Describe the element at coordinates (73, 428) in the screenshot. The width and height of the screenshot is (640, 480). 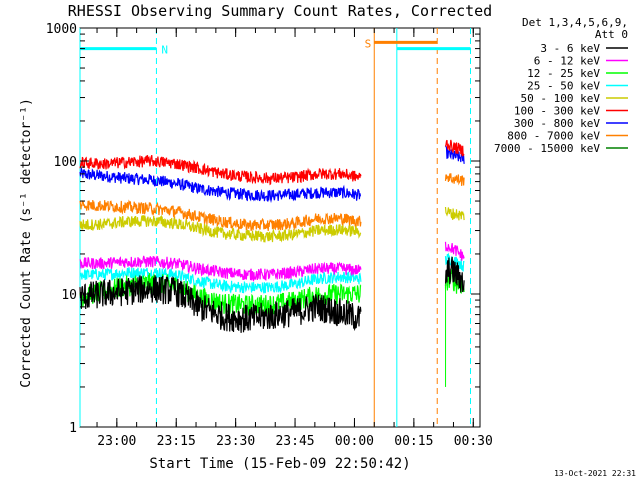
I see `y-tick-label: 1` at that location.